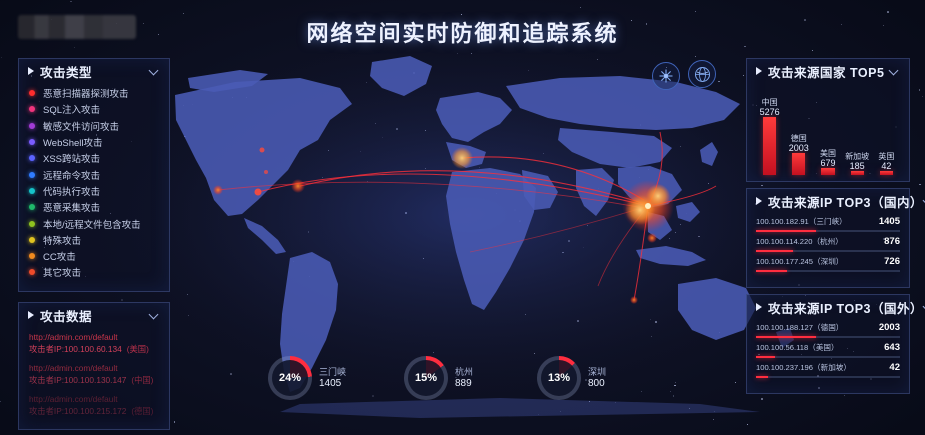 This screenshot has width=925, height=435. Describe the element at coordinates (73, 144) in the screenshot. I see `attack-type-label: WebShell攻击` at that location.